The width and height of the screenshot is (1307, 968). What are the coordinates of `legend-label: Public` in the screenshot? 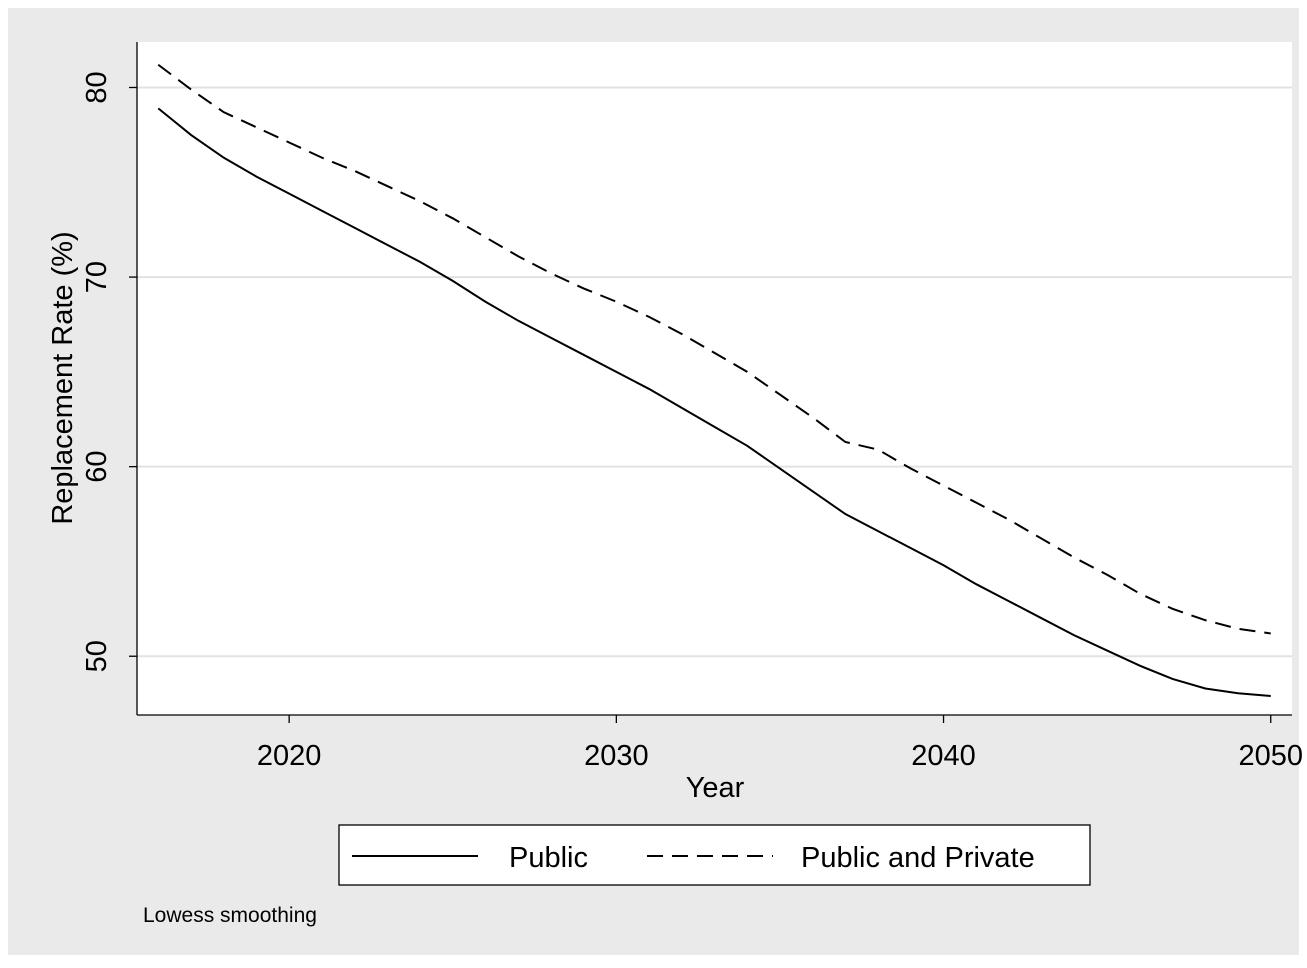 It's located at (548, 858).